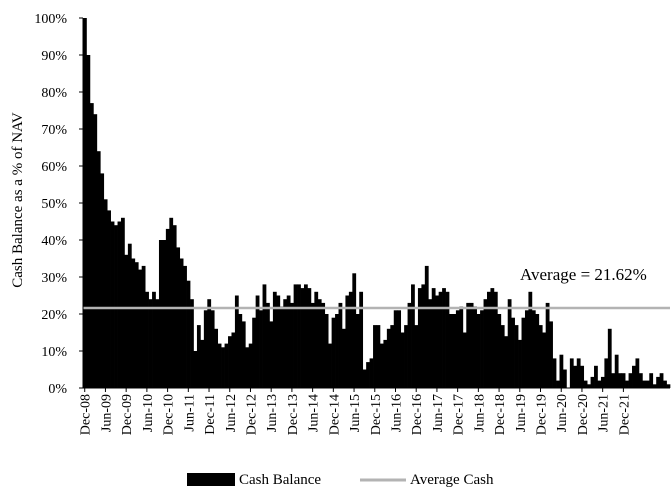 This screenshot has width=672, height=497. What do you see at coordinates (314, 413) in the screenshot?
I see `x-tick-label: Jun-14` at bounding box center [314, 413].